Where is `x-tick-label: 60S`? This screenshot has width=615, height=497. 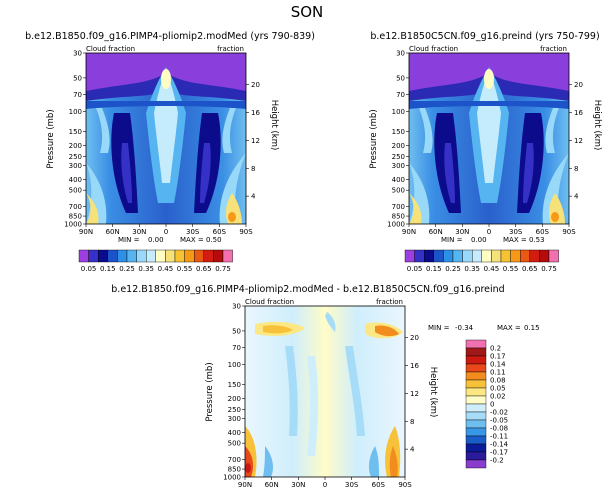
x-tick-label: 60S is located at coordinates (543, 232).